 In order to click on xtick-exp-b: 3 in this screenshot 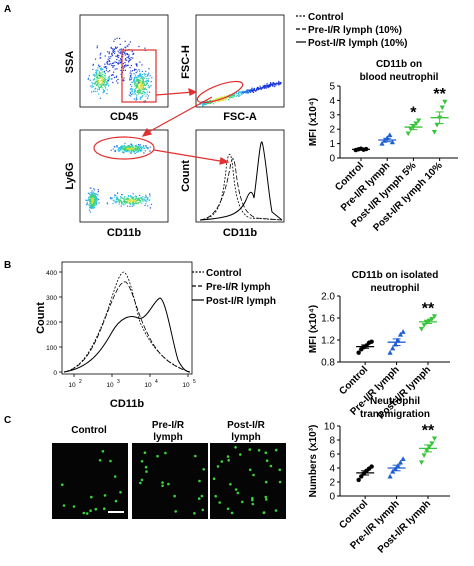, I will do `click(118, 382)`.